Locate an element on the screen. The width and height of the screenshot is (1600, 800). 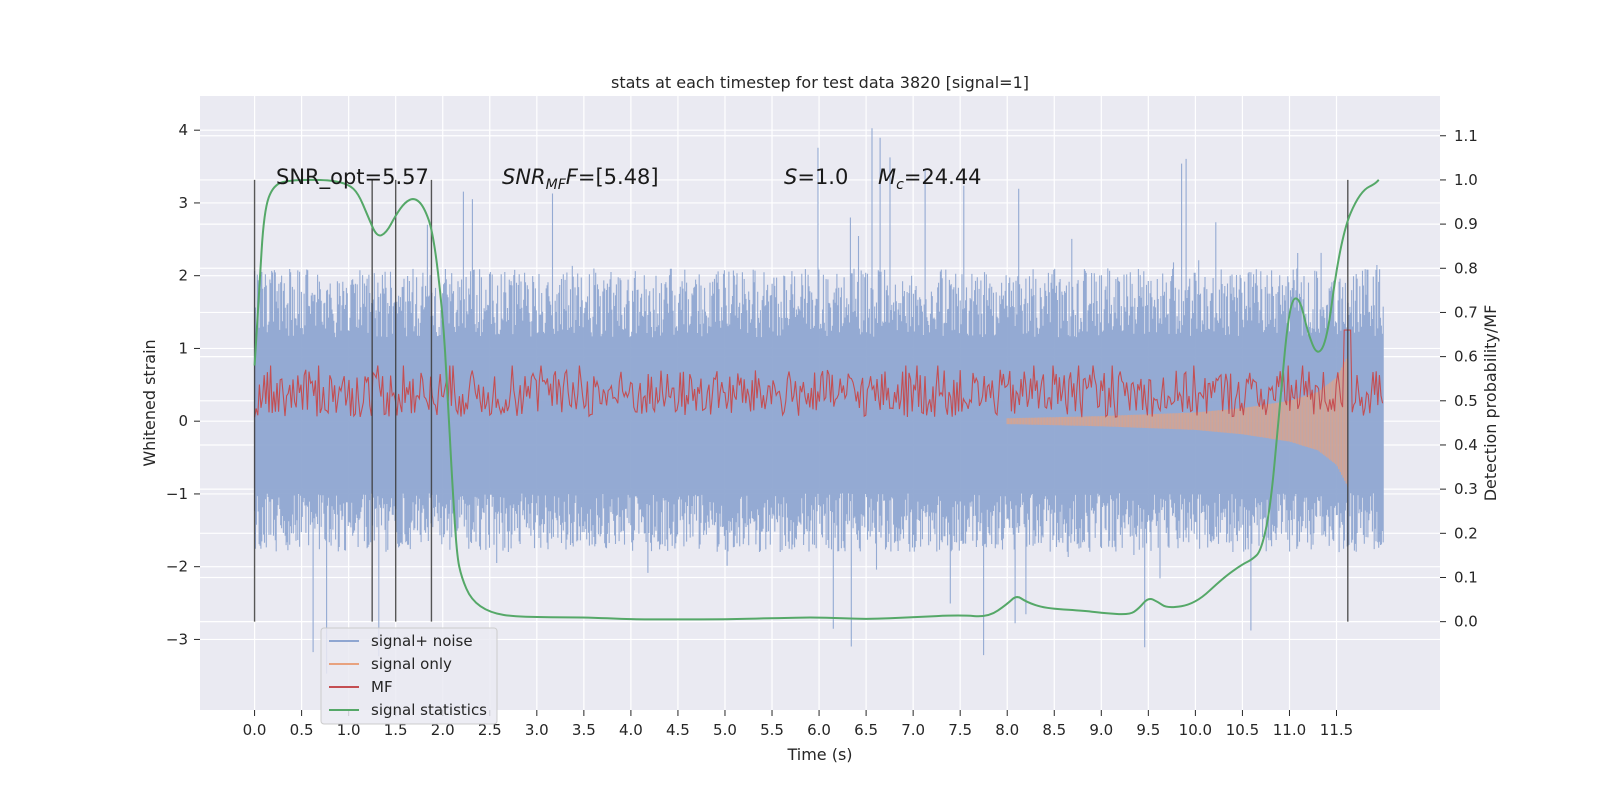
y-tick-label: 0 is located at coordinates (183, 421).